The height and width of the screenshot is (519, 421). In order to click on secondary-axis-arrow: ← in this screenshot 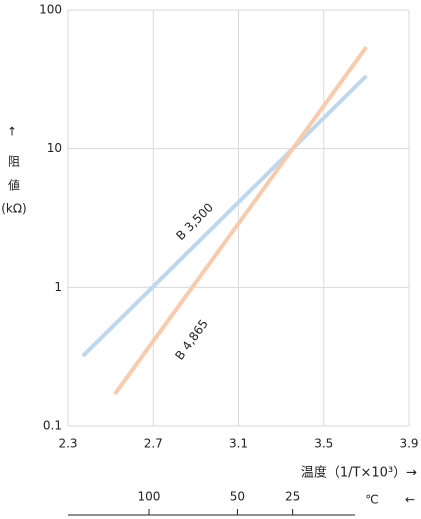, I will do `click(410, 500)`.